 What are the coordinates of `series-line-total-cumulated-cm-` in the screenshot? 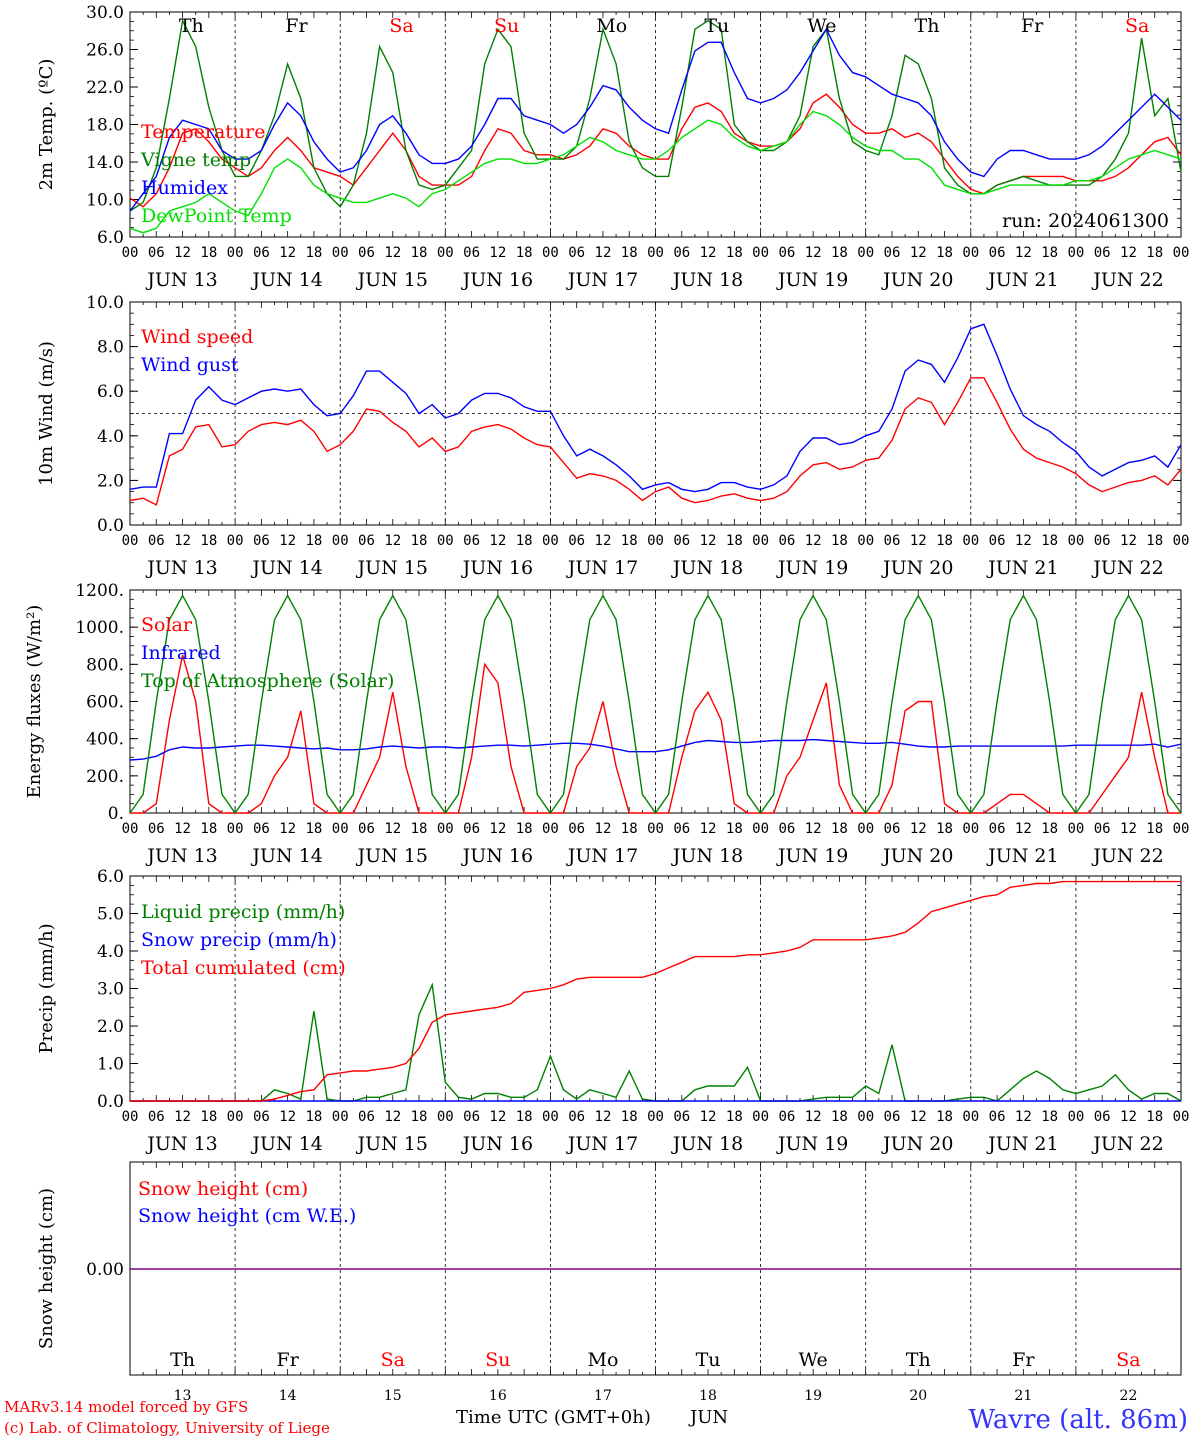 It's located at (655, 991).